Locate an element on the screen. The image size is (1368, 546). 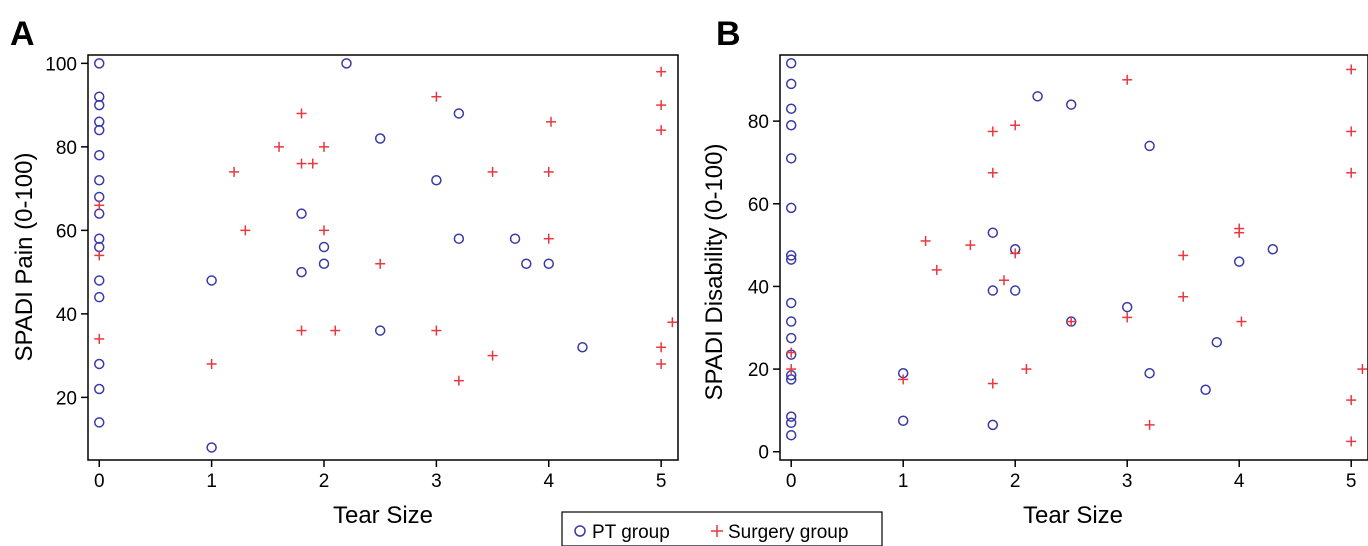
legend-pt-marker is located at coordinates (580, 531).